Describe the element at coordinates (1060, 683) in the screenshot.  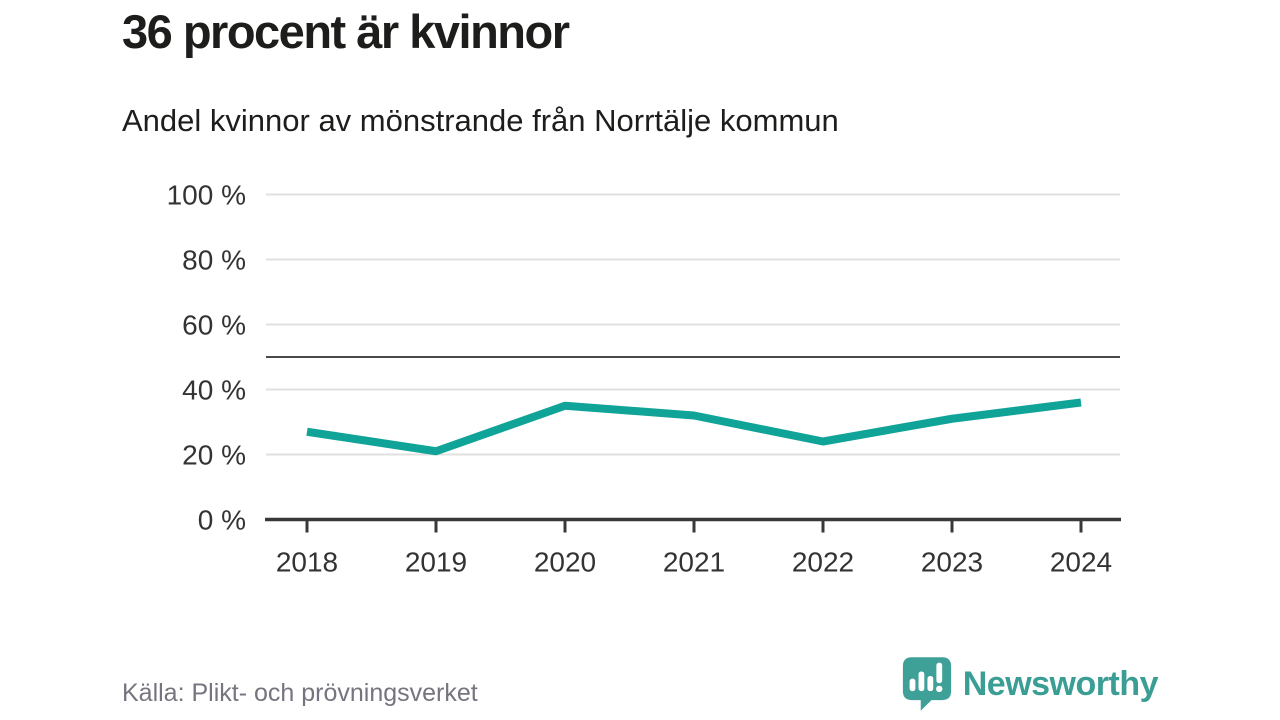
I see `brand-name: Newsworthy` at that location.